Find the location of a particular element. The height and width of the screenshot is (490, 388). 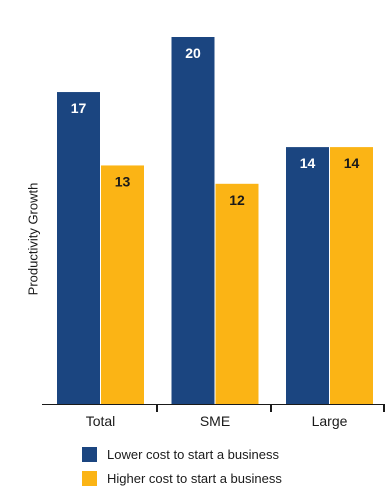

bar-sme-higher-cost is located at coordinates (237, 293).